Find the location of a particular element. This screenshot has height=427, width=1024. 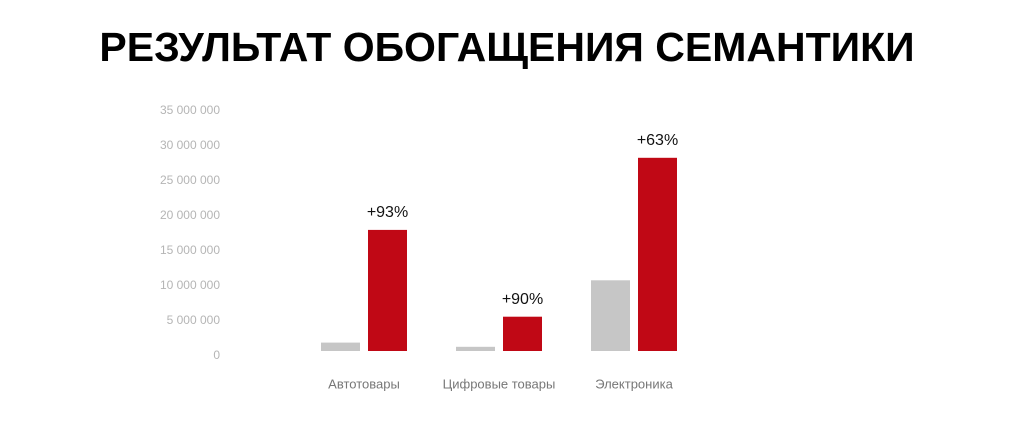

x-tick-label: Автотовары is located at coordinates (364, 383).